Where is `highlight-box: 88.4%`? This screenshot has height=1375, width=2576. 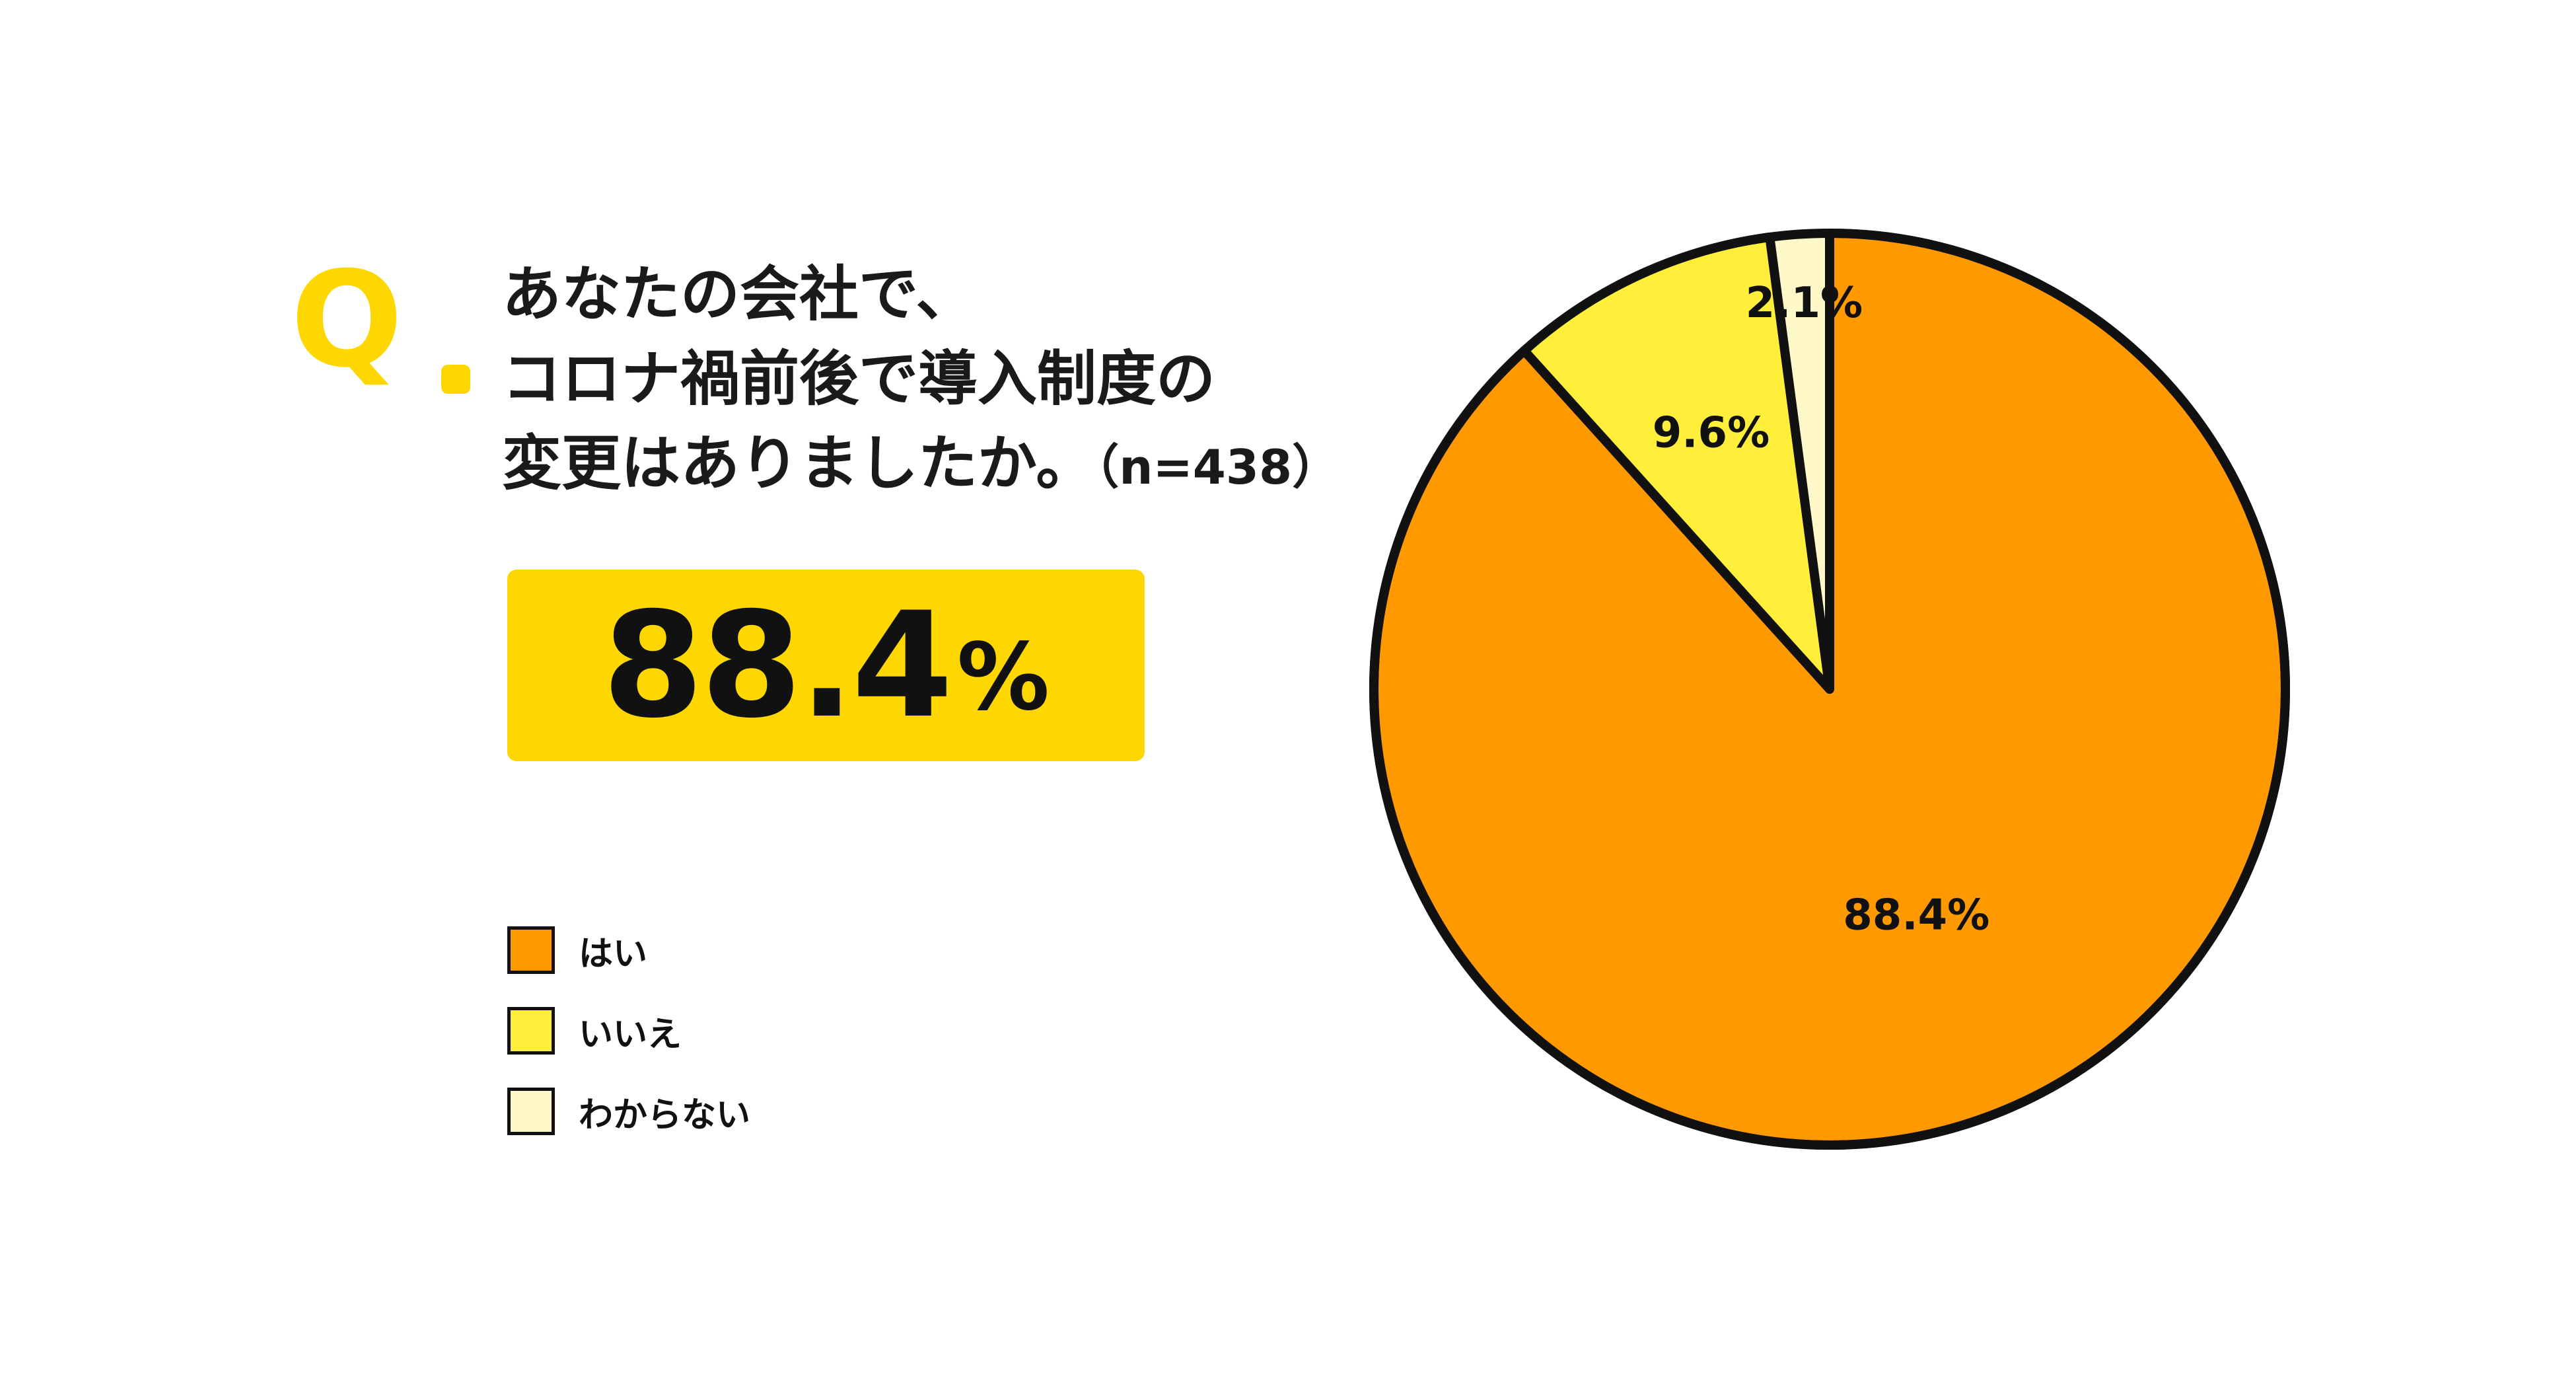
highlight-box: 88.4% is located at coordinates (826, 665).